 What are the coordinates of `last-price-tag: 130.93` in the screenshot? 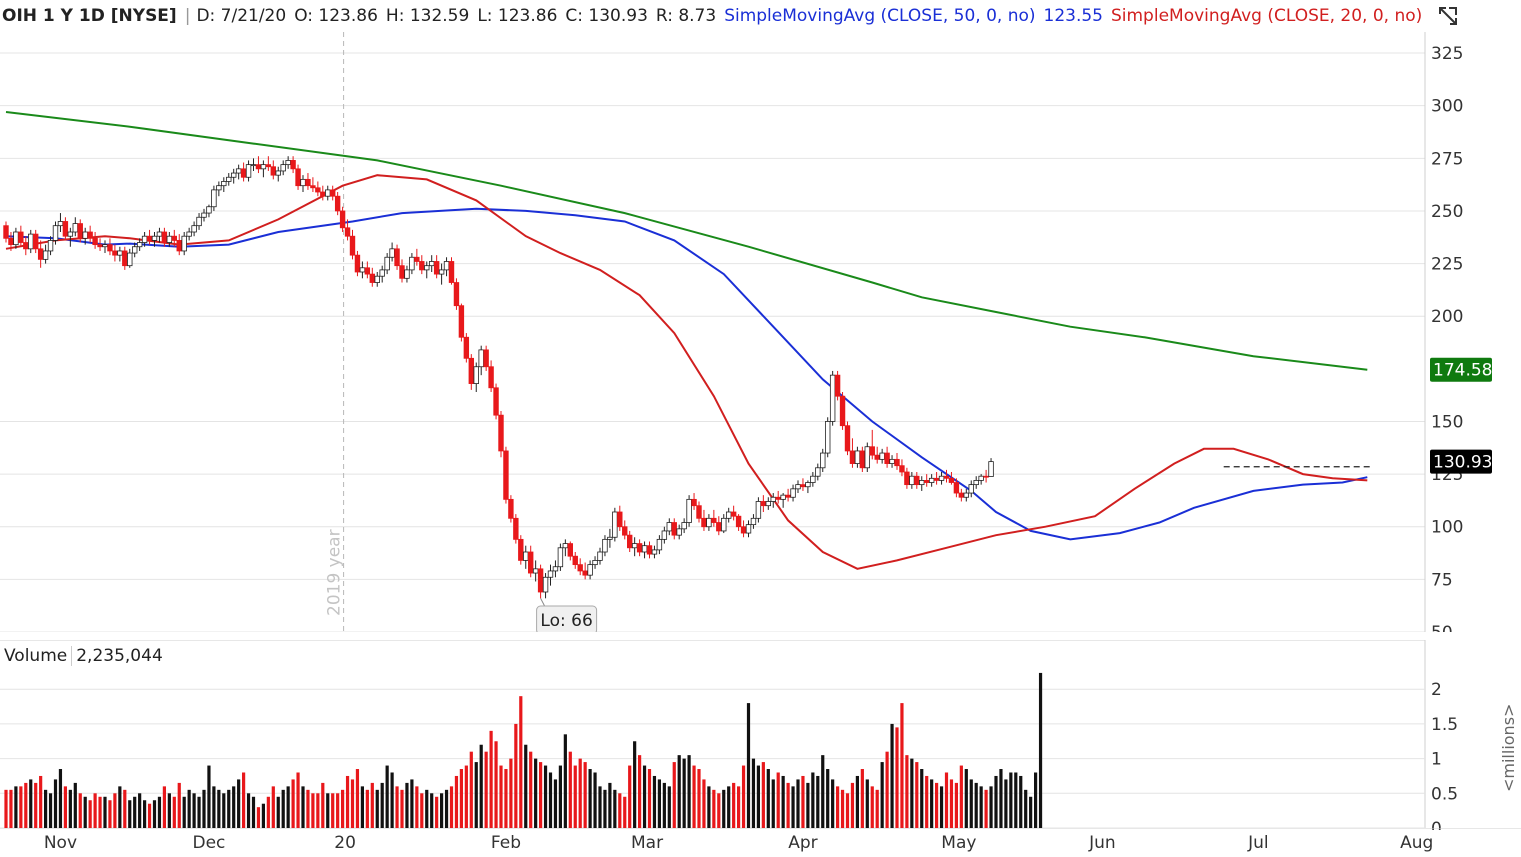 It's located at (1461, 461).